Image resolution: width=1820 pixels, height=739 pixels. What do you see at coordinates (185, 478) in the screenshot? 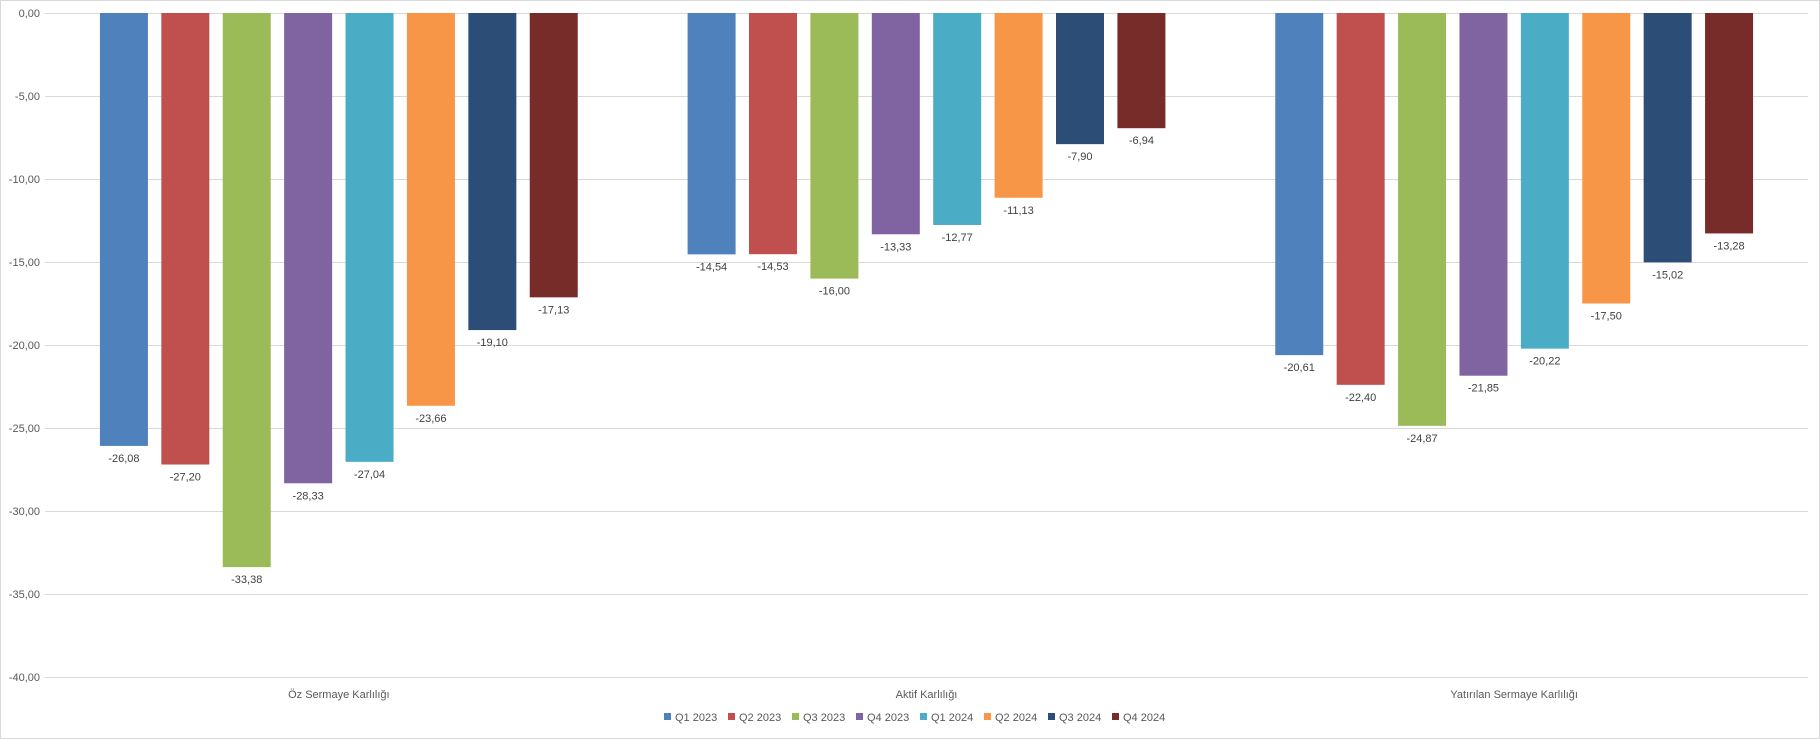
I see `data-label: -27,20` at bounding box center [185, 478].